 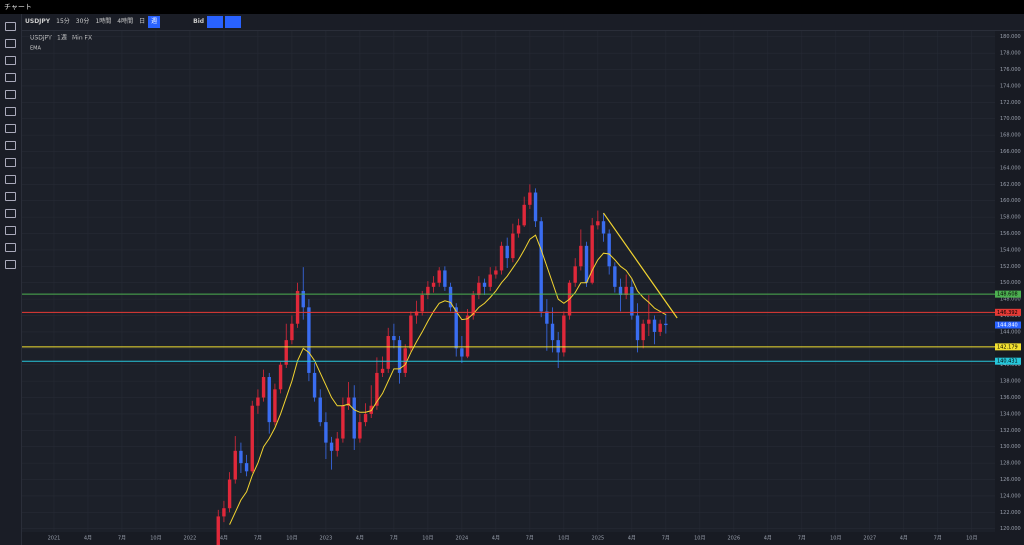 What do you see at coordinates (62, 38) in the screenshot?
I see `legend-interval: 1週` at bounding box center [62, 38].